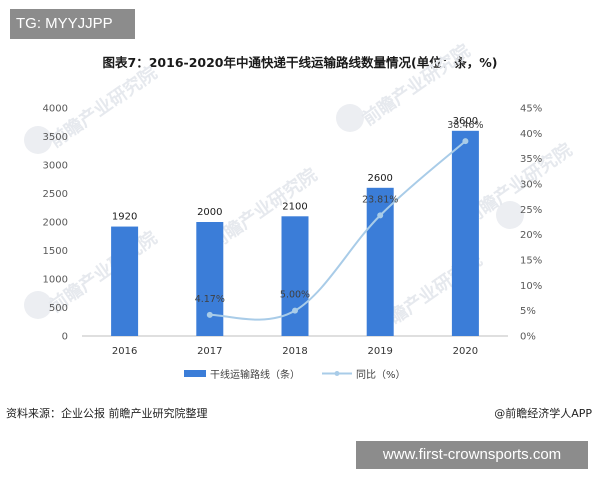  Describe the element at coordinates (380, 199) in the screenshot. I see `line-value-label: 23.81%` at that location.